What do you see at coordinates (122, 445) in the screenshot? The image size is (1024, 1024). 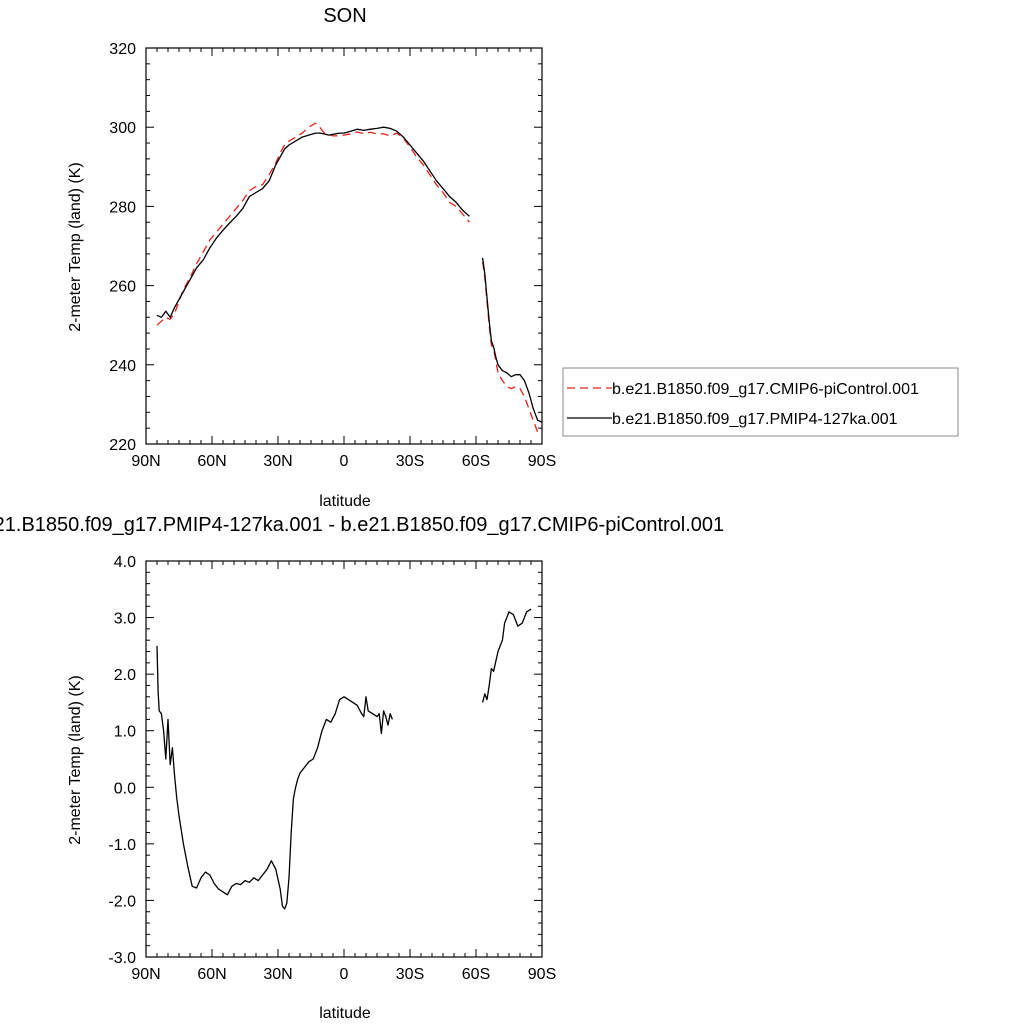 I see `y-tick-label: 220` at bounding box center [122, 445].